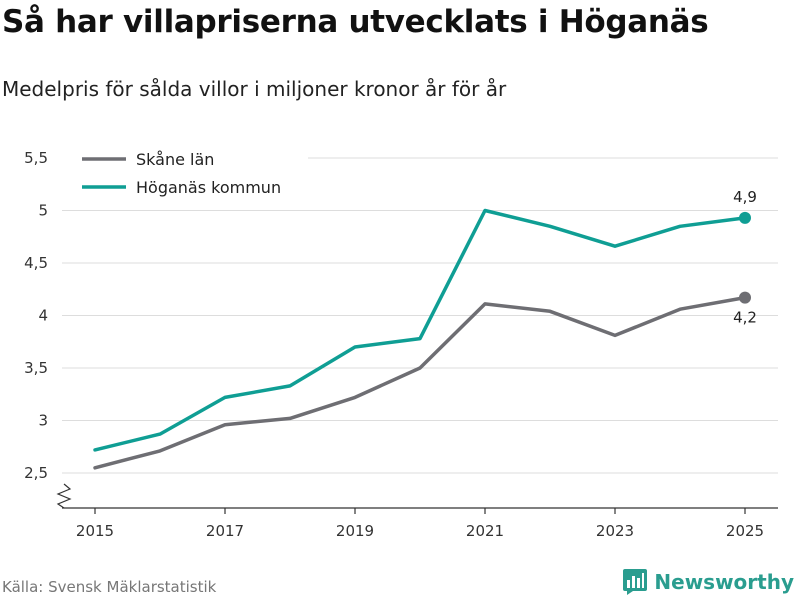 The image size is (800, 600). What do you see at coordinates (36, 158) in the screenshot?
I see `y-tick-label: 5,5` at bounding box center [36, 158].